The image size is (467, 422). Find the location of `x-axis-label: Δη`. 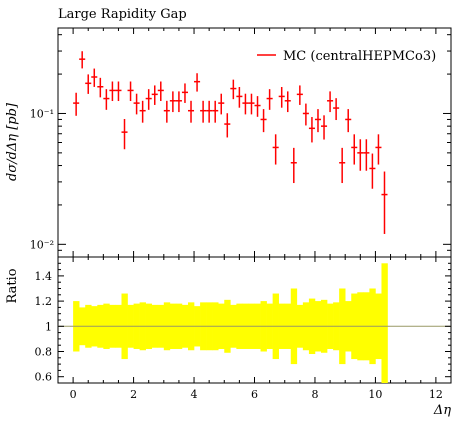

x-axis-label: Δη is located at coordinates (442, 410).